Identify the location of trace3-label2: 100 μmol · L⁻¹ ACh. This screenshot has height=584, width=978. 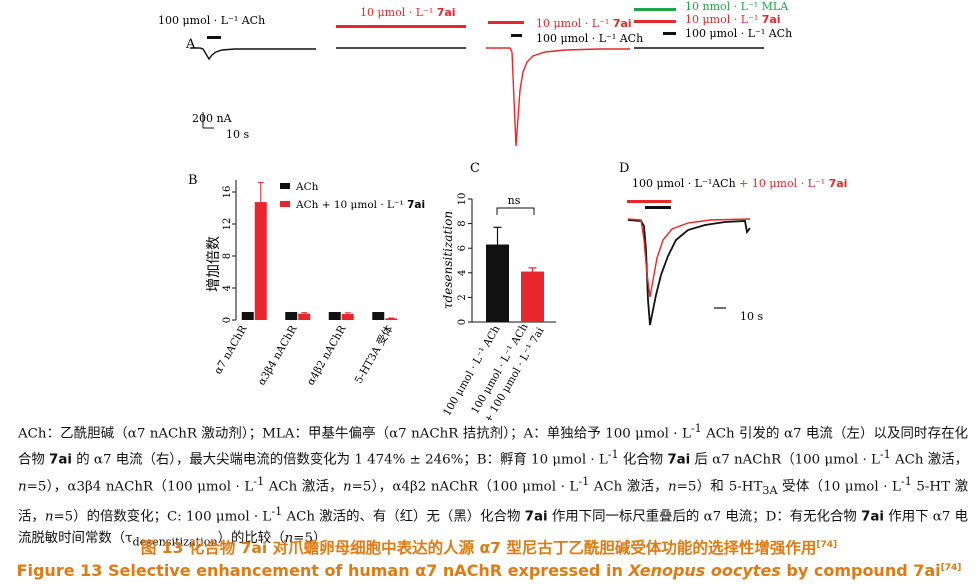
(589, 38).